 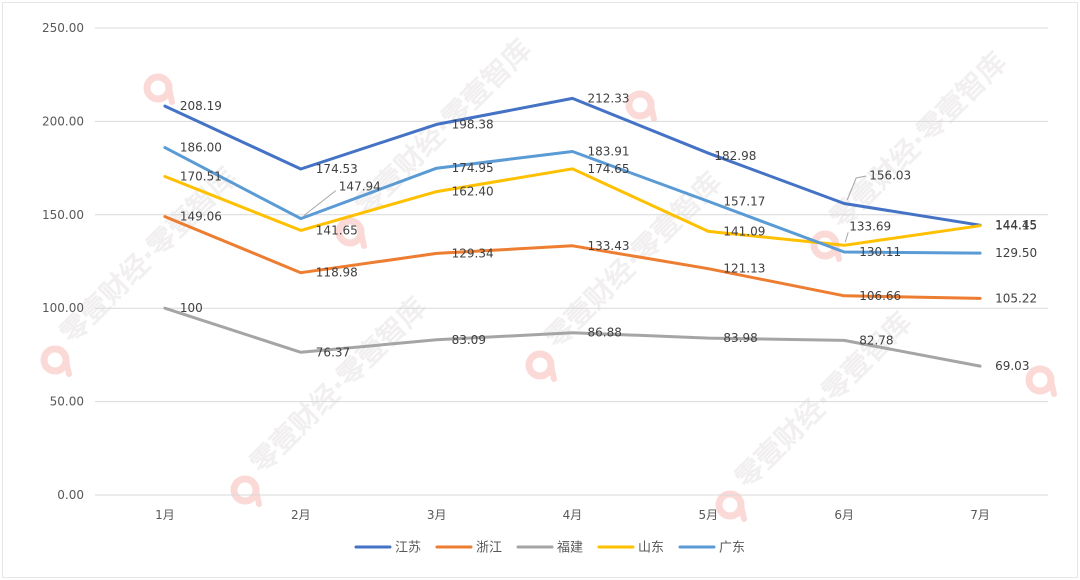 What do you see at coordinates (732, 548) in the screenshot?
I see `legend-label: 广东` at bounding box center [732, 548].